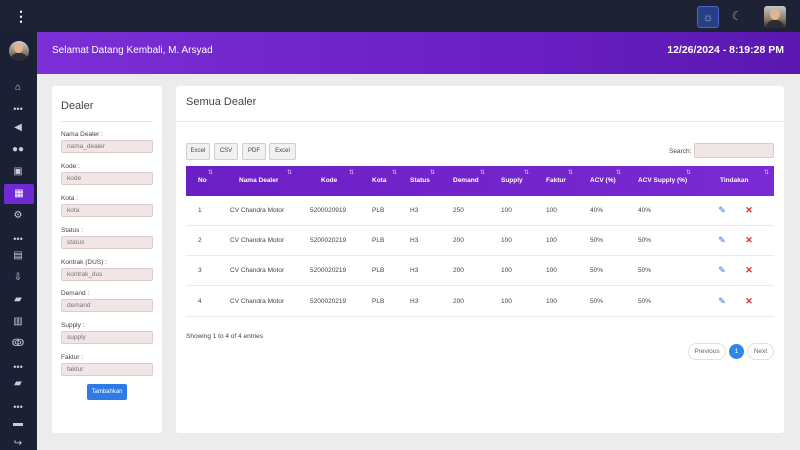 The image size is (800, 450). What do you see at coordinates (107, 369) in the screenshot?
I see `faktur-input` at bounding box center [107, 369].